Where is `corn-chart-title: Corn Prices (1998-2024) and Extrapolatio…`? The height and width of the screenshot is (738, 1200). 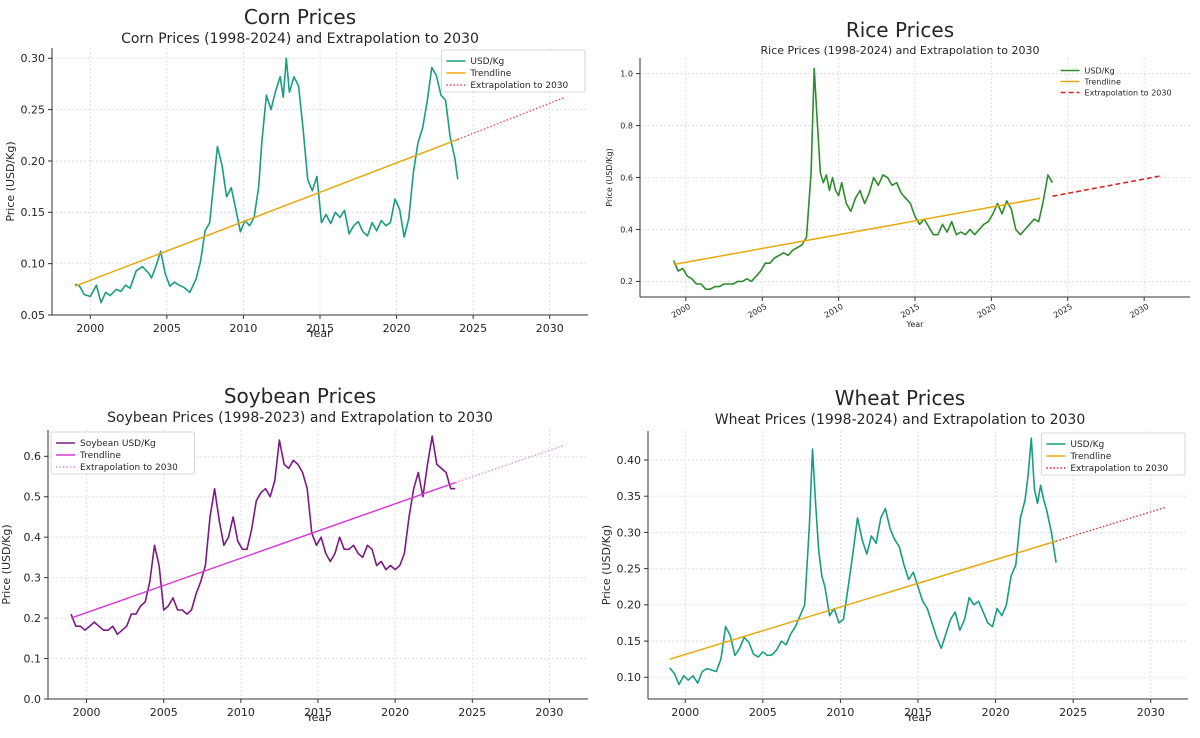
corn-chart-title: Corn Prices (1998-2024) and Extrapolatio… is located at coordinates (300, 39).